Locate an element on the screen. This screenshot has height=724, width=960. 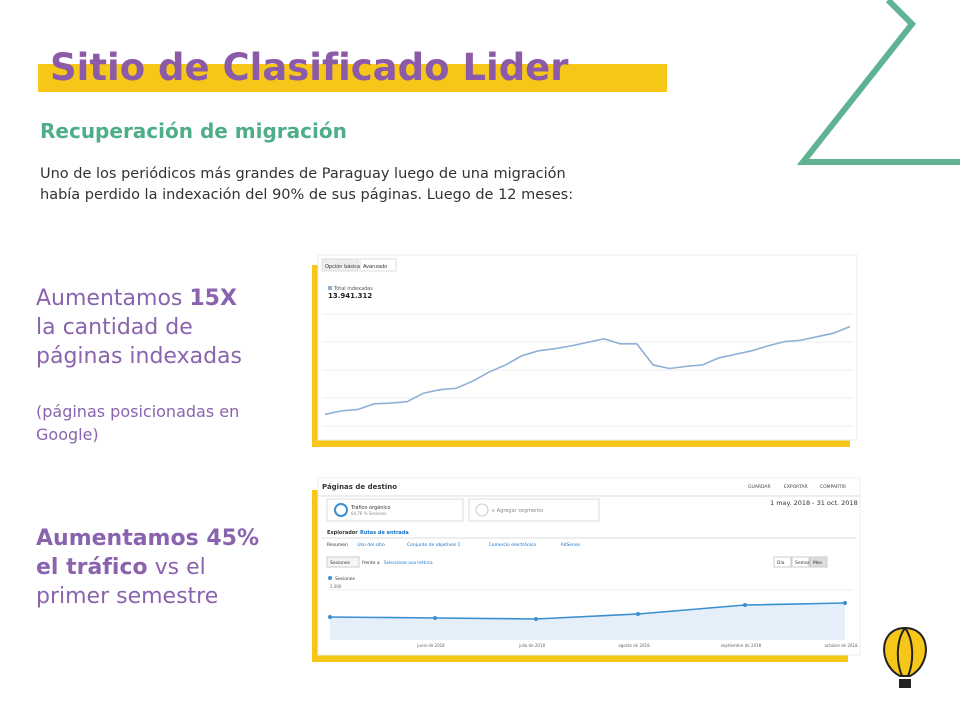
highlight-text: el tráfico is located at coordinates (92, 567).